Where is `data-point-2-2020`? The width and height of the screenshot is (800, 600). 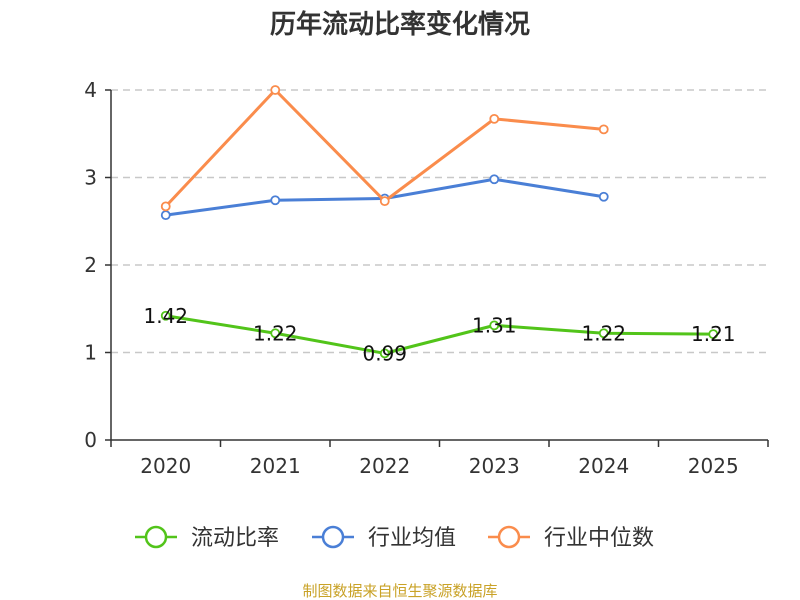 data-point-2-2020 is located at coordinates (165, 206).